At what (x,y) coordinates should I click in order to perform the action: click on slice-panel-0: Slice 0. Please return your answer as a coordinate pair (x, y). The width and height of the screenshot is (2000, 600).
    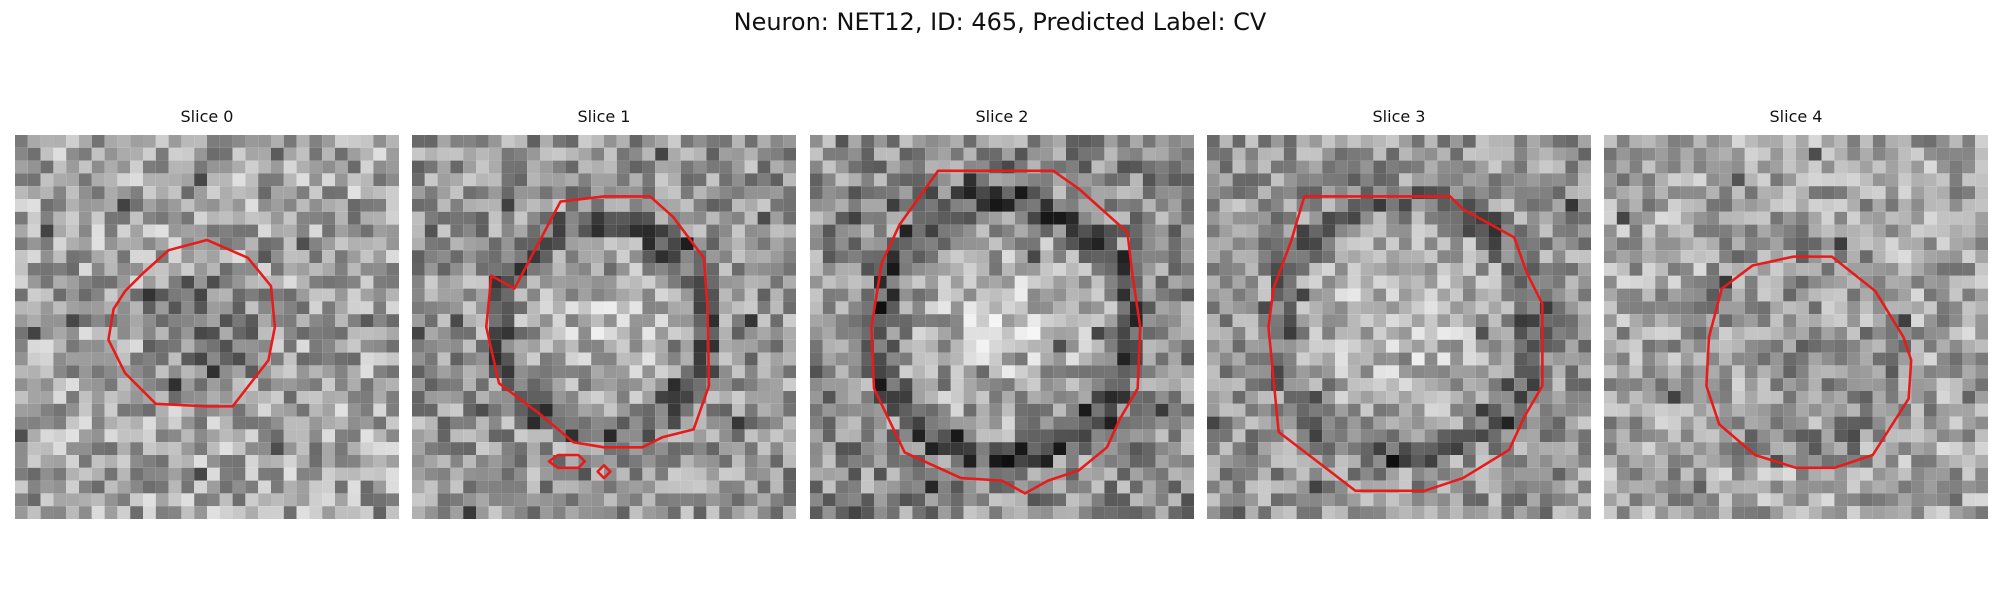
    Looking at the image, I should click on (207, 317).